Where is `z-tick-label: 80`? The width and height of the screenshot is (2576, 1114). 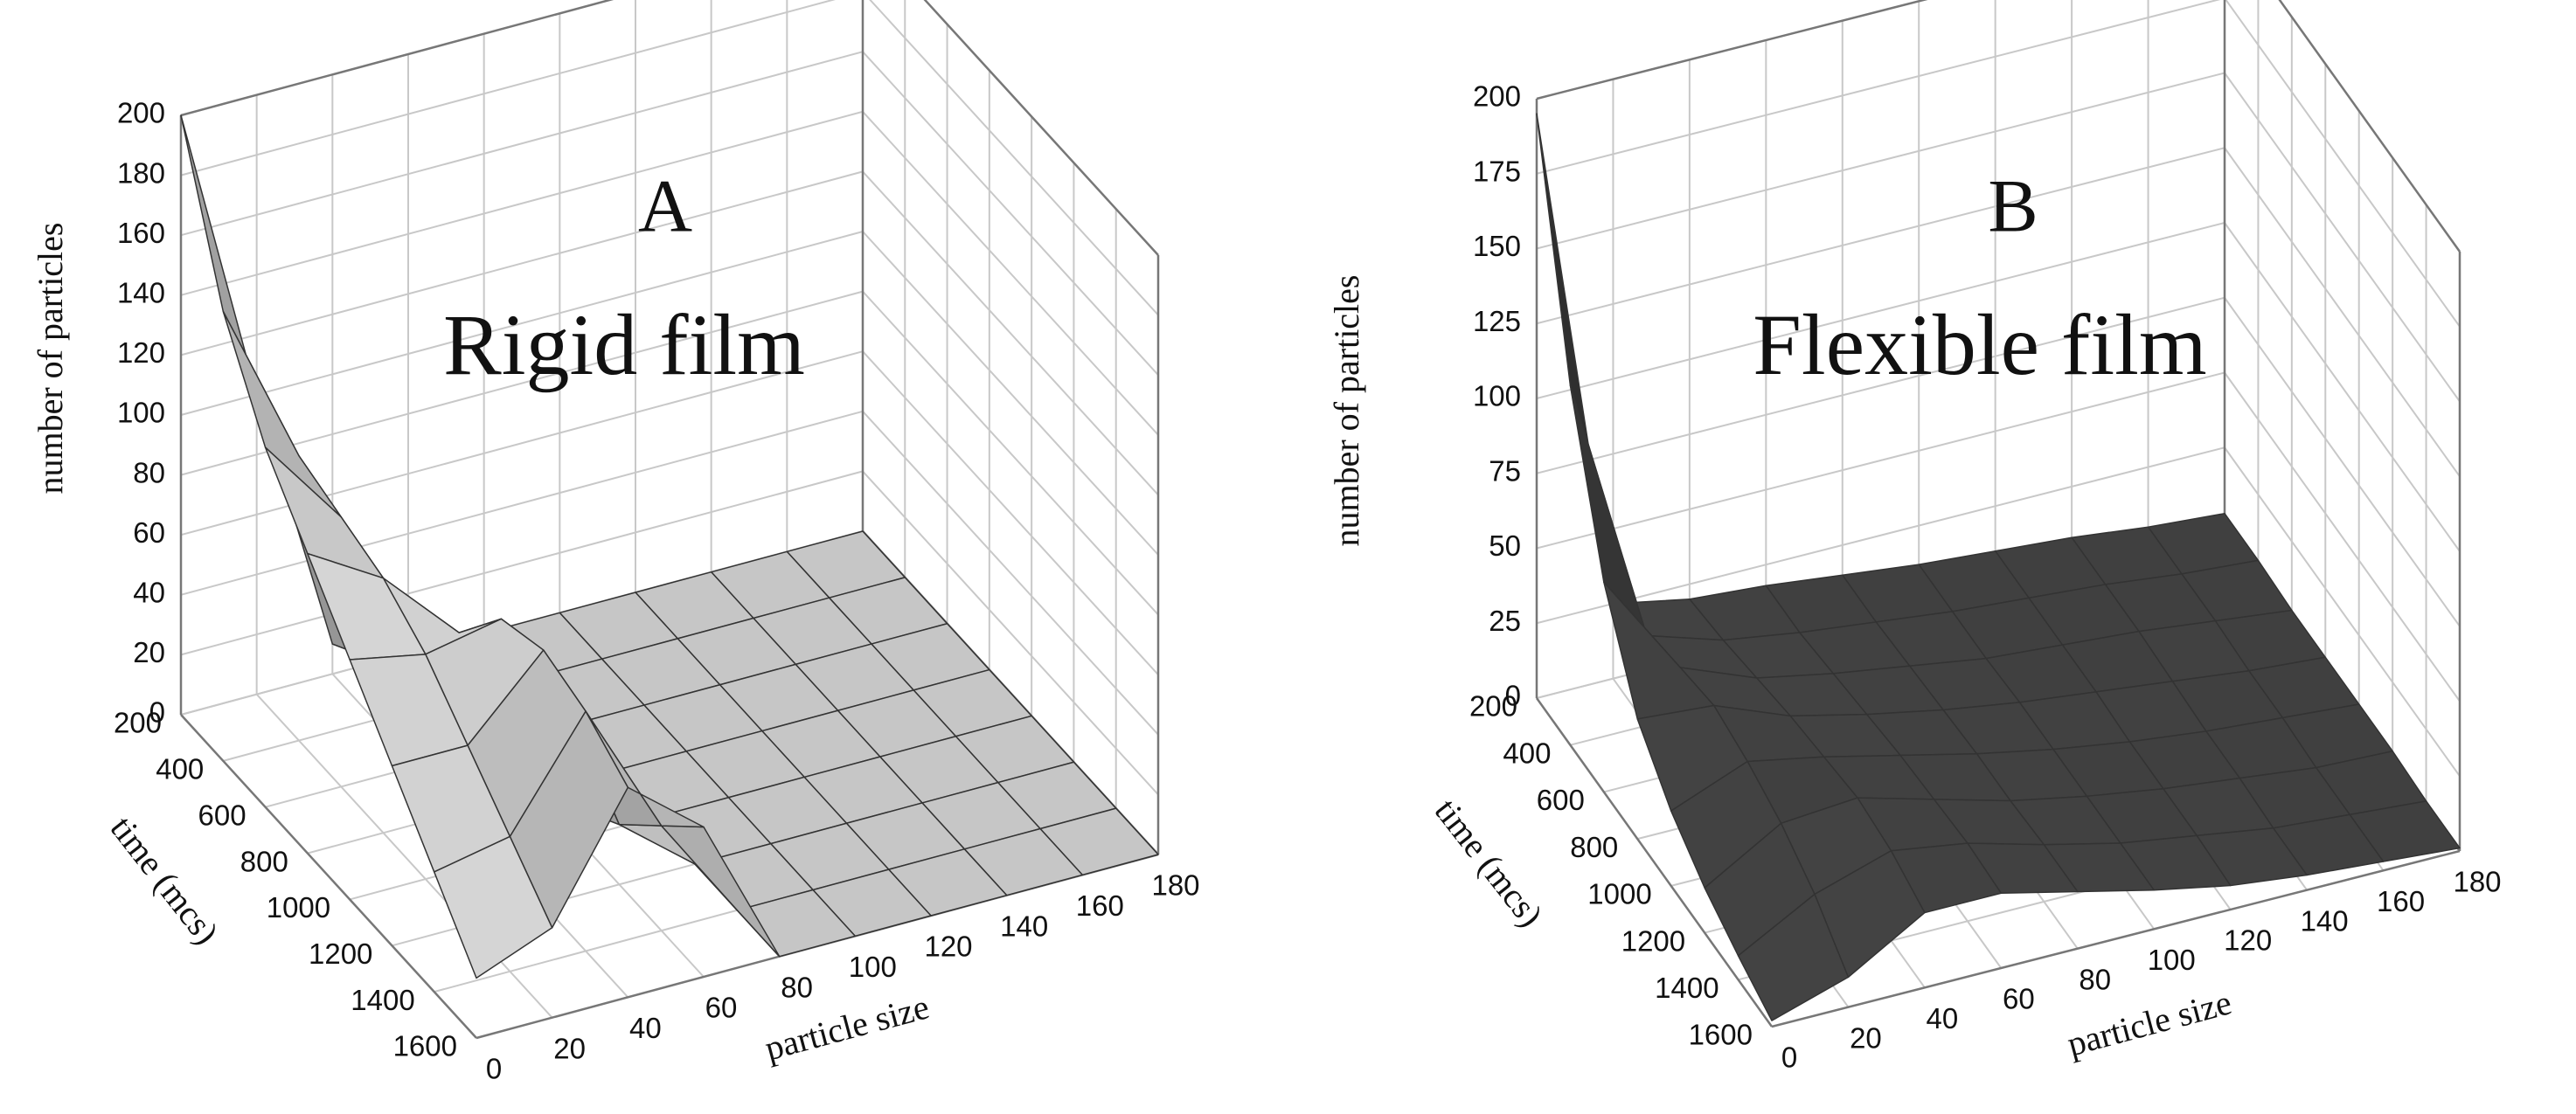
z-tick-label: 80 is located at coordinates (149, 472).